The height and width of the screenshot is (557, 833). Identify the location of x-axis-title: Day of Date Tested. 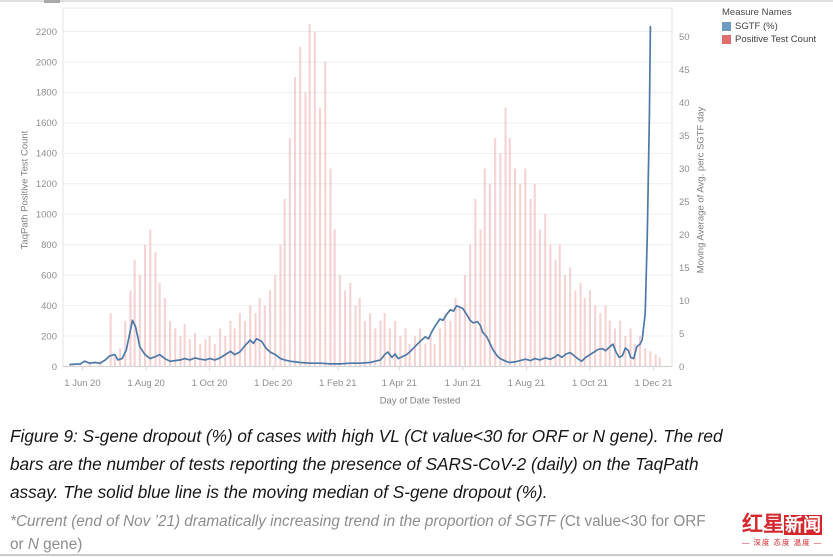
(420, 401).